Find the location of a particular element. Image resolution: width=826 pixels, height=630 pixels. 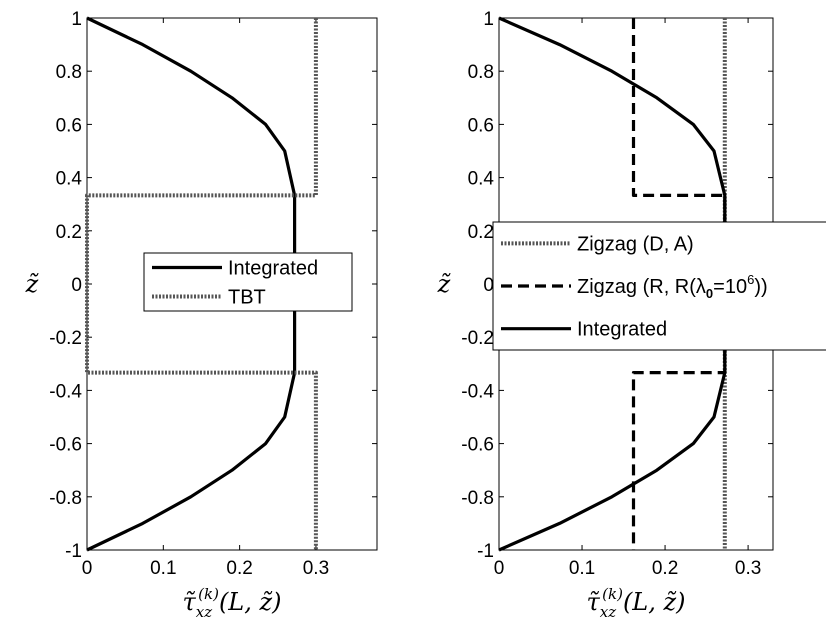

legend: Integrated TBT is located at coordinates (248, 282).